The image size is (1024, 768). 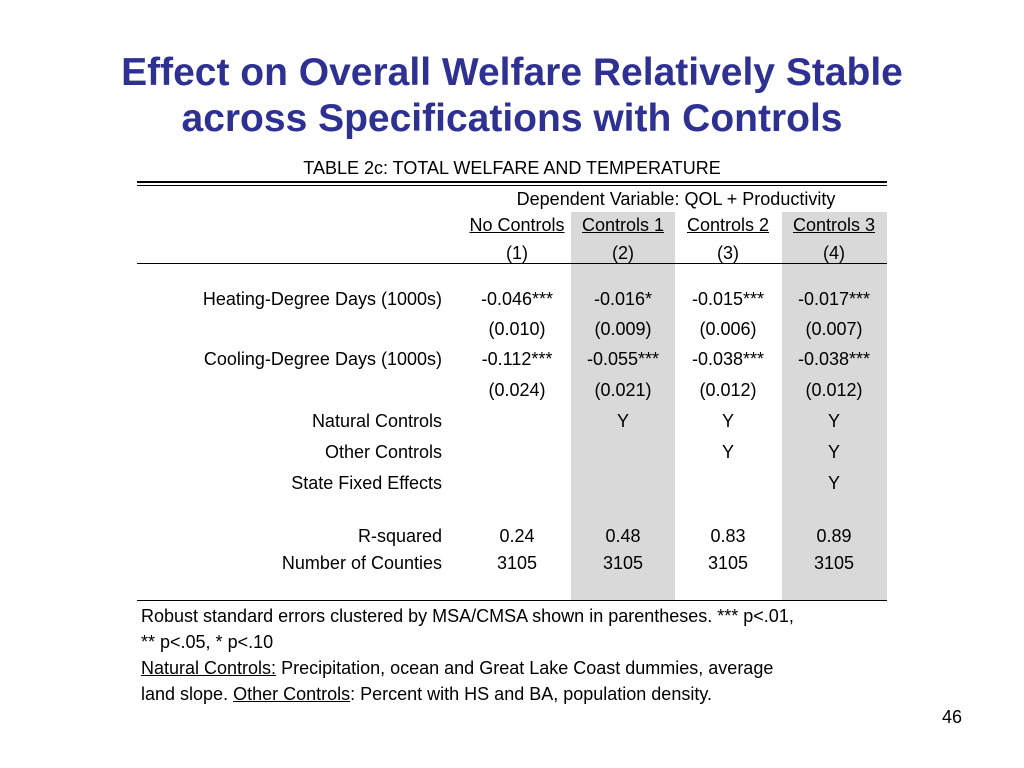 I want to click on table-cell: (0.021), so click(x=623, y=390).